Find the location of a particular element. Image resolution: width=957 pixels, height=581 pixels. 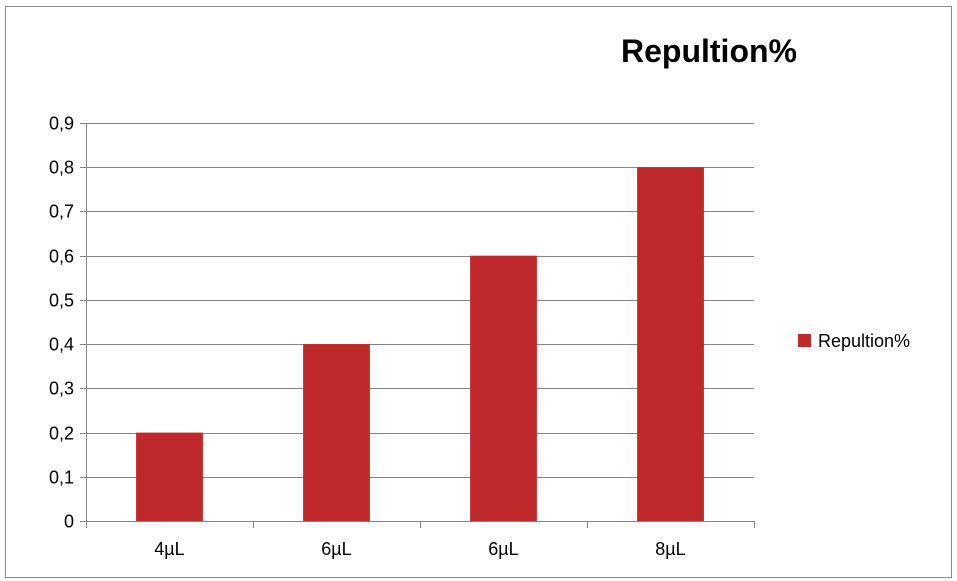

y-tick-label: 0,3 is located at coordinates (61, 389).